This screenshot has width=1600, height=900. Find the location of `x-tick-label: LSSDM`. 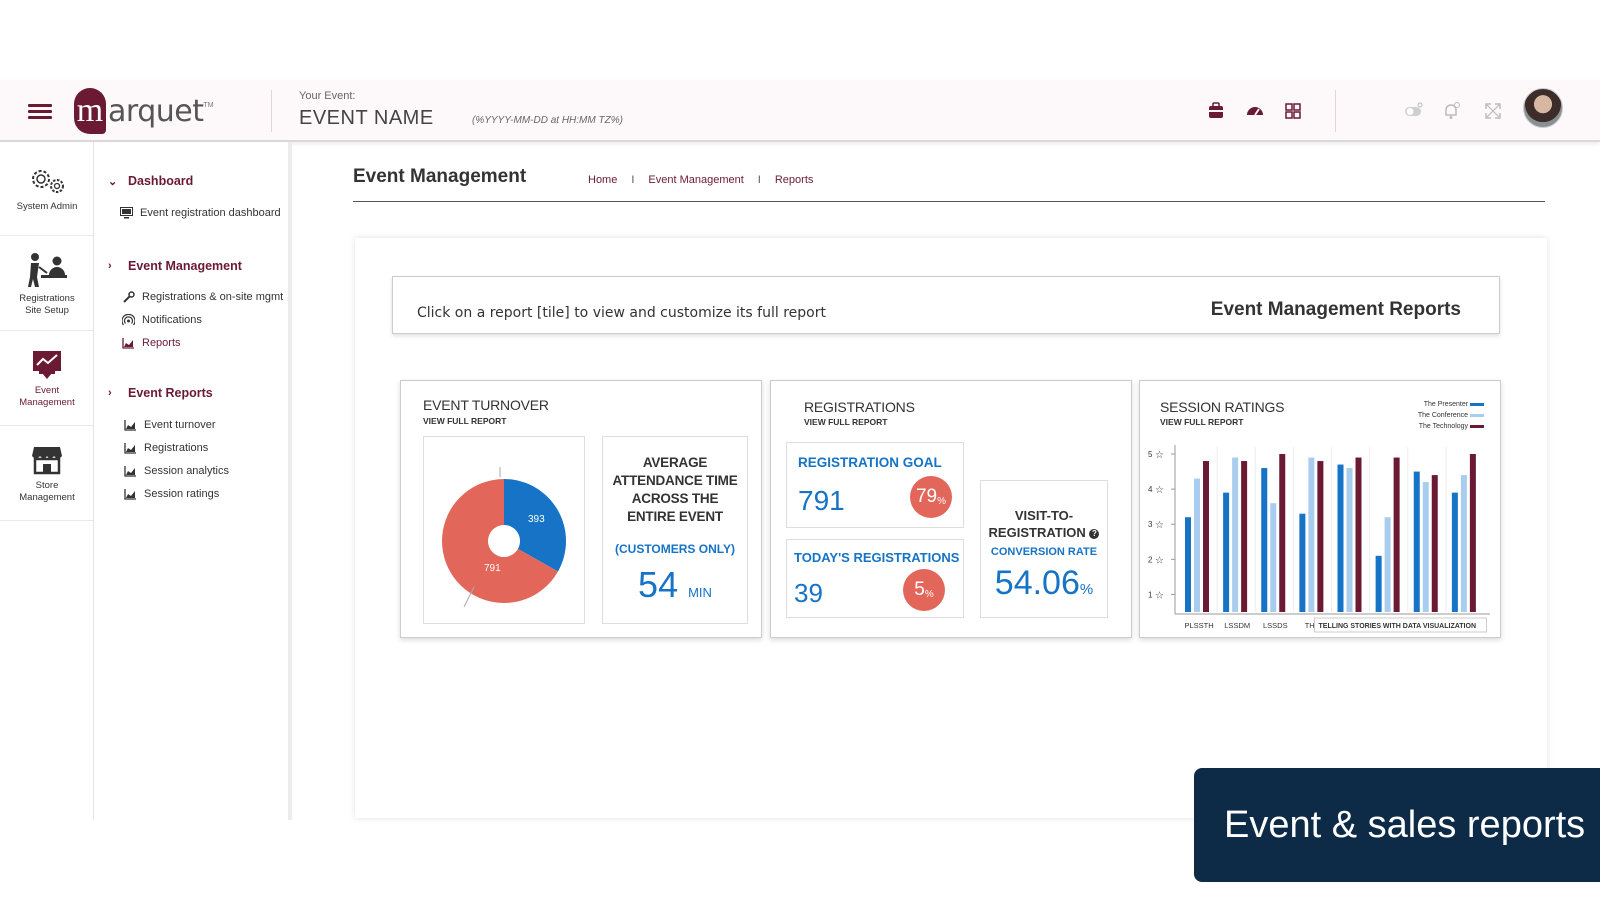

x-tick-label: LSSDM is located at coordinates (1237, 625).